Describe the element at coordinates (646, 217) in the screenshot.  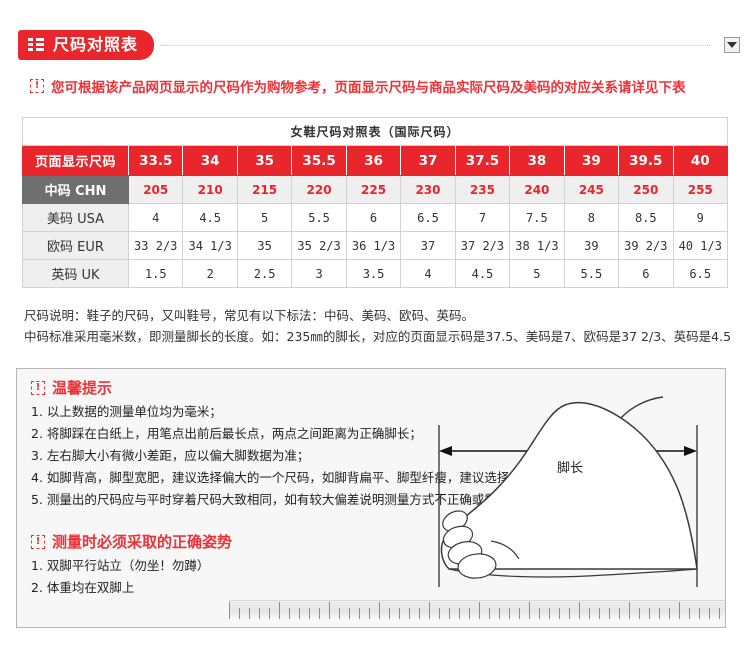
I see `cell-usa: 8.5` at that location.